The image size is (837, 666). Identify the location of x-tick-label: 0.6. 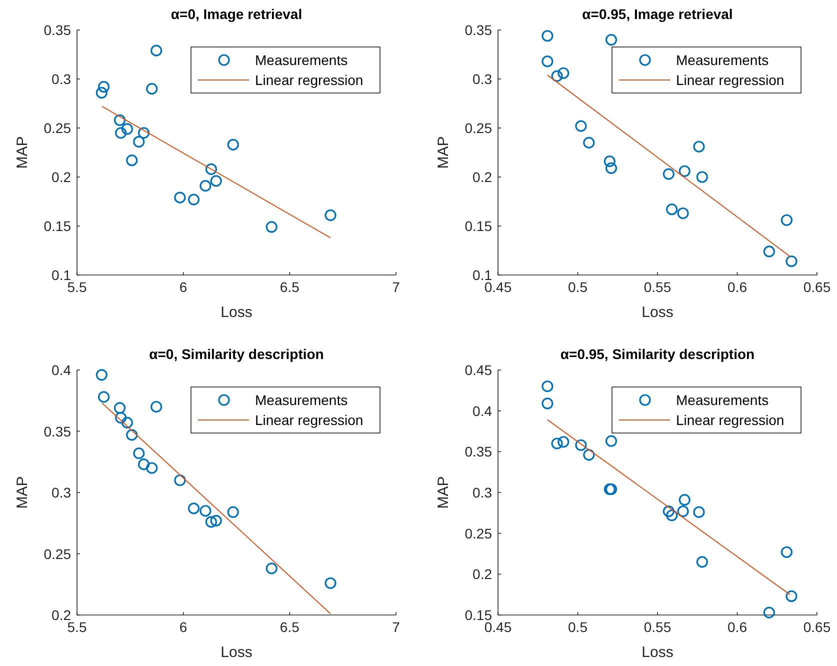
(738, 627).